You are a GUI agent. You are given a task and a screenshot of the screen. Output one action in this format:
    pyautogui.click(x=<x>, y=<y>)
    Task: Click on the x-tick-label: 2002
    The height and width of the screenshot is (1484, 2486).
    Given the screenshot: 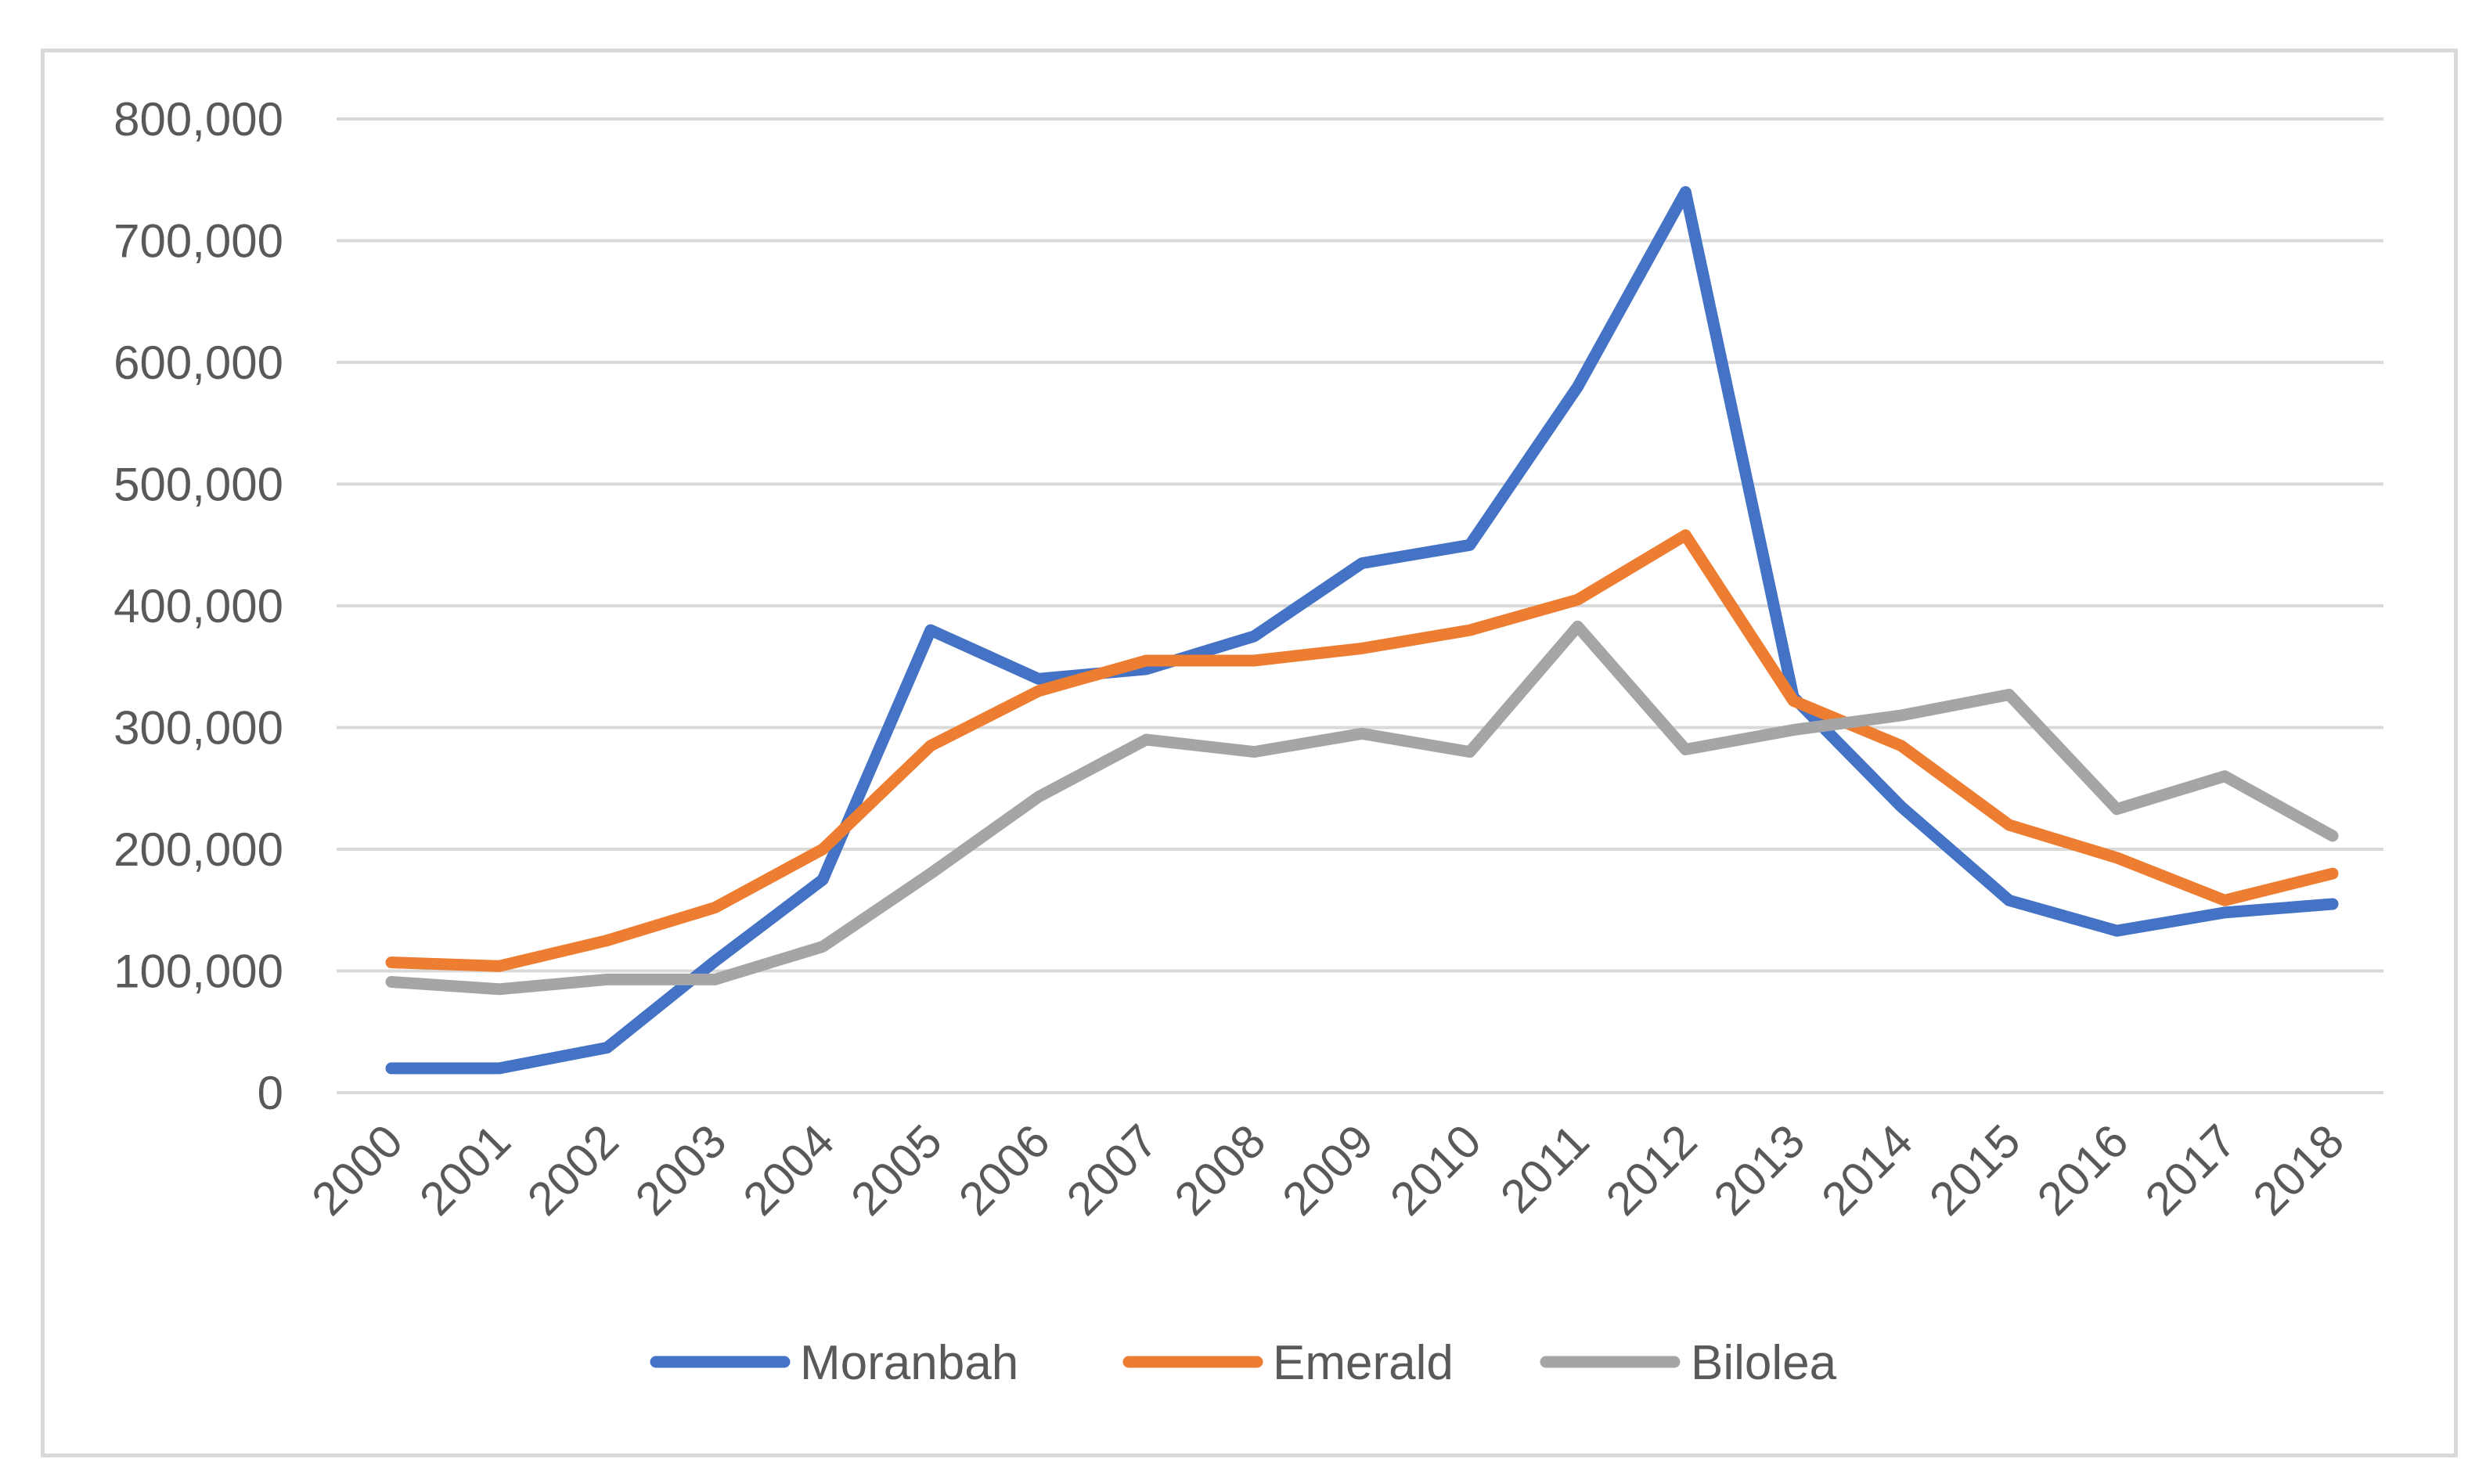 What is the action you would take?
    pyautogui.click(x=573, y=1170)
    